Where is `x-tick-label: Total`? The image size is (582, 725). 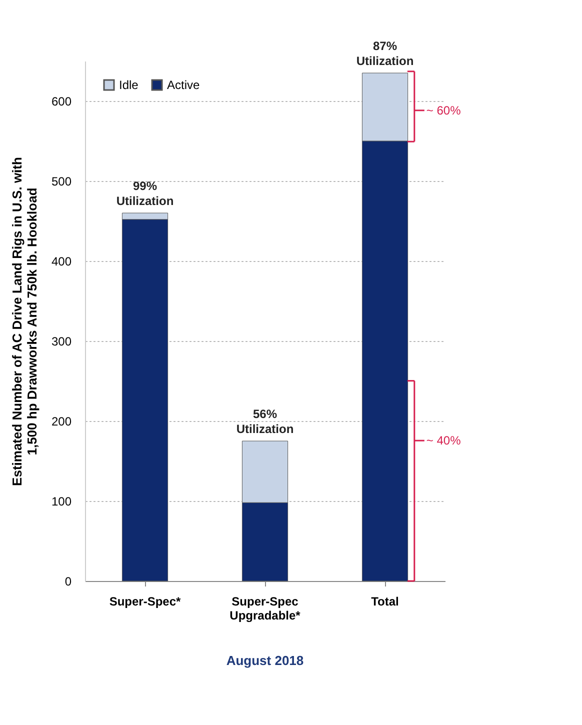 x-tick-label: Total is located at coordinates (385, 601).